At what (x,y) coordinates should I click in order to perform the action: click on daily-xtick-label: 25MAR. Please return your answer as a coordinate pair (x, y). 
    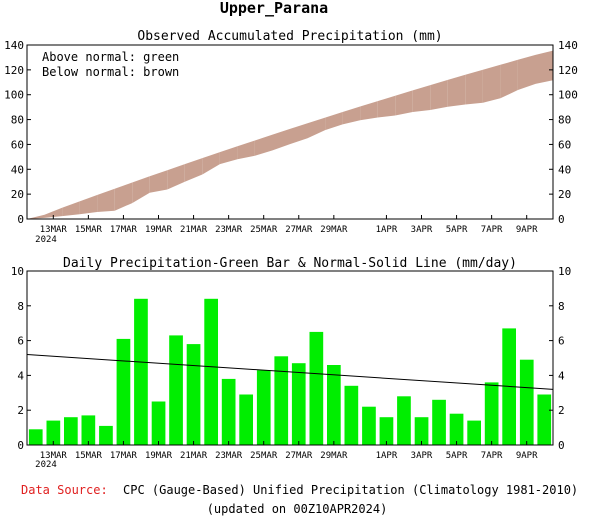
    Looking at the image, I should click on (264, 456).